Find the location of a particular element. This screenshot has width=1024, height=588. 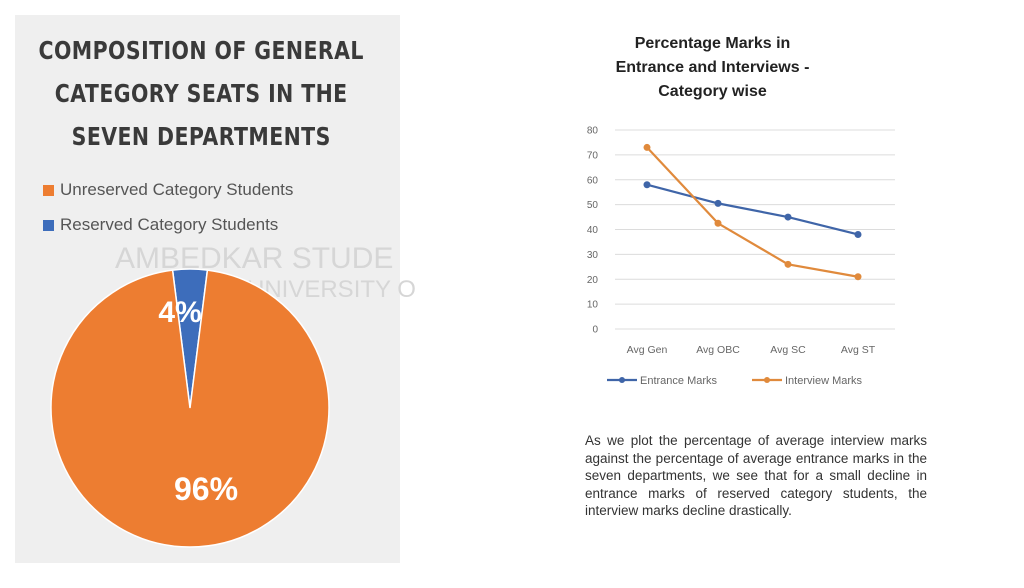

legend-label: Interview Marks is located at coordinates (824, 381).